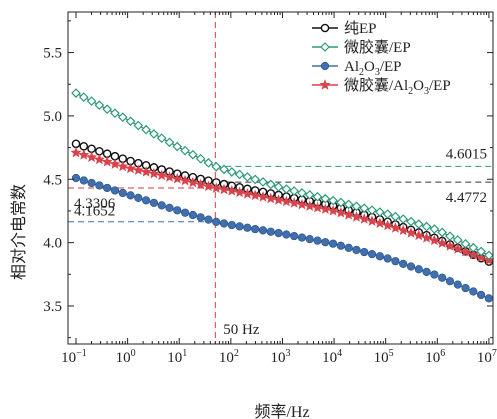 Image resolution: width=497 pixels, height=419 pixels. What do you see at coordinates (81, 353) in the screenshot?
I see `x-tick-exponent: −1` at bounding box center [81, 353].